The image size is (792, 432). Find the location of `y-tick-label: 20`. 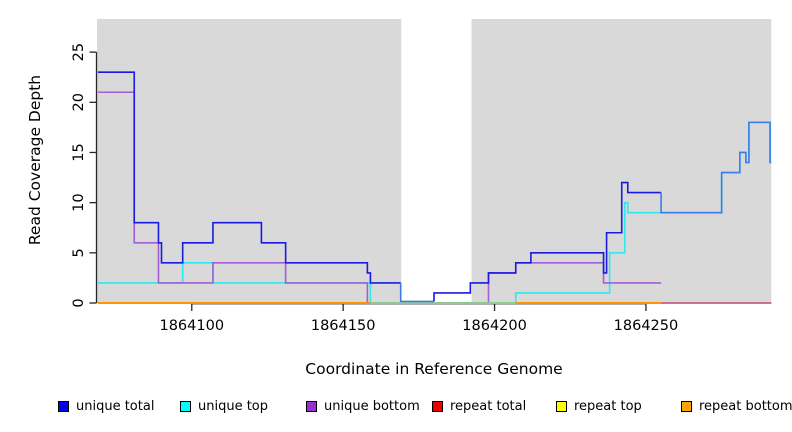

y-tick-label: 20 is located at coordinates (79, 102).